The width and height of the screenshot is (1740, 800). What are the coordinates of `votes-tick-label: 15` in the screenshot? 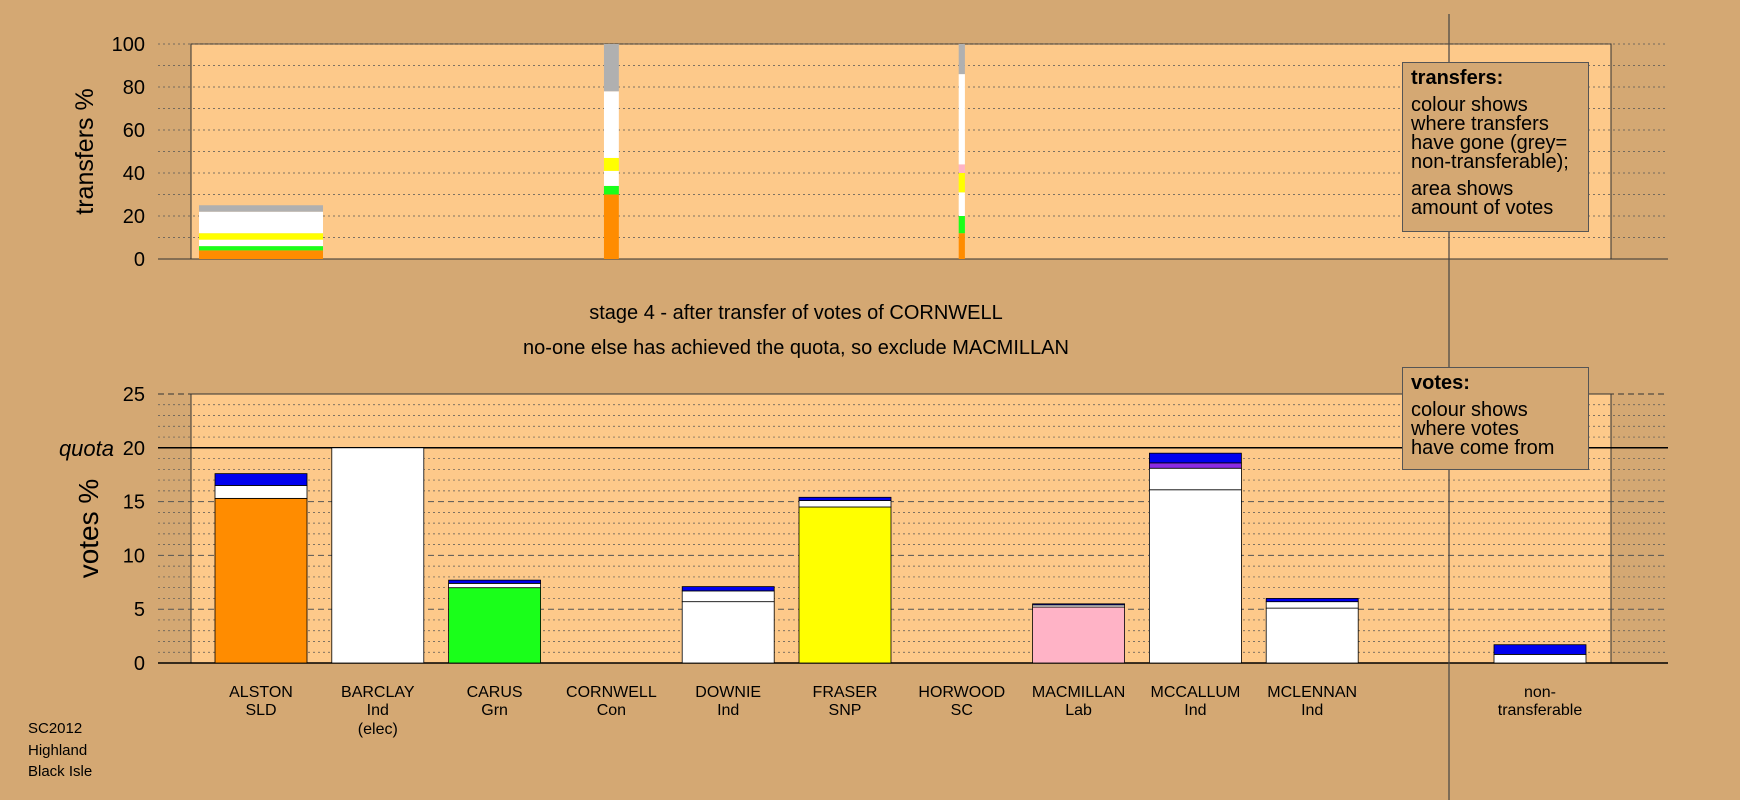 It's located at (134, 503).